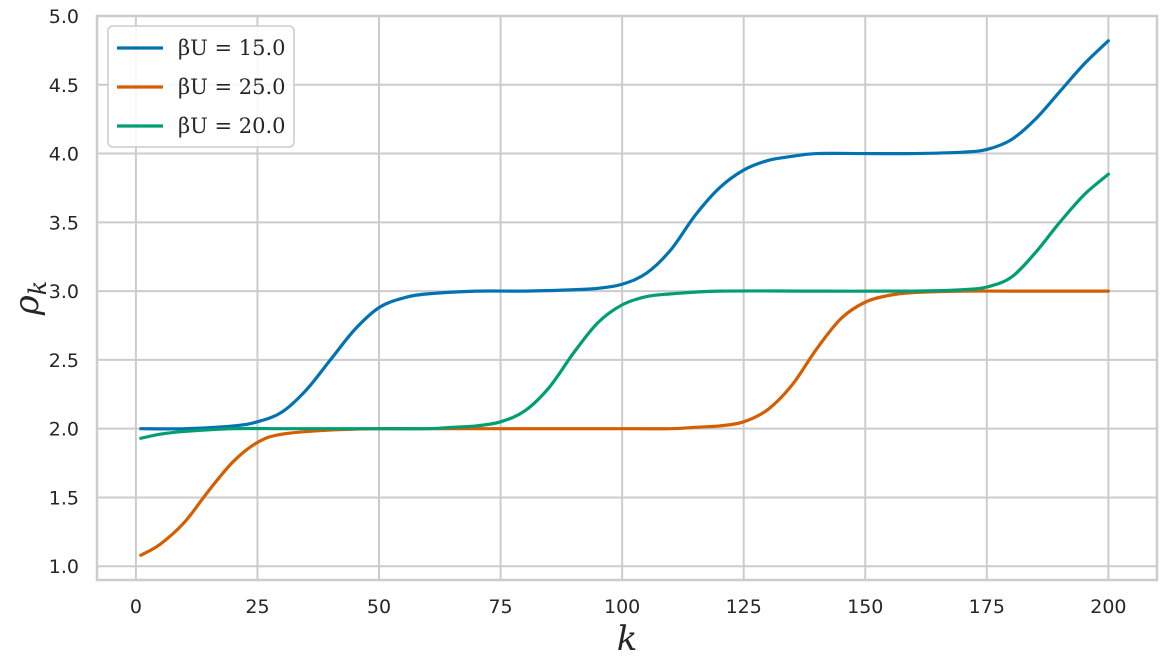 Image resolution: width=1166 pixels, height=665 pixels. What do you see at coordinates (627, 639) in the screenshot?
I see `x-axis-title: k` at bounding box center [627, 639].